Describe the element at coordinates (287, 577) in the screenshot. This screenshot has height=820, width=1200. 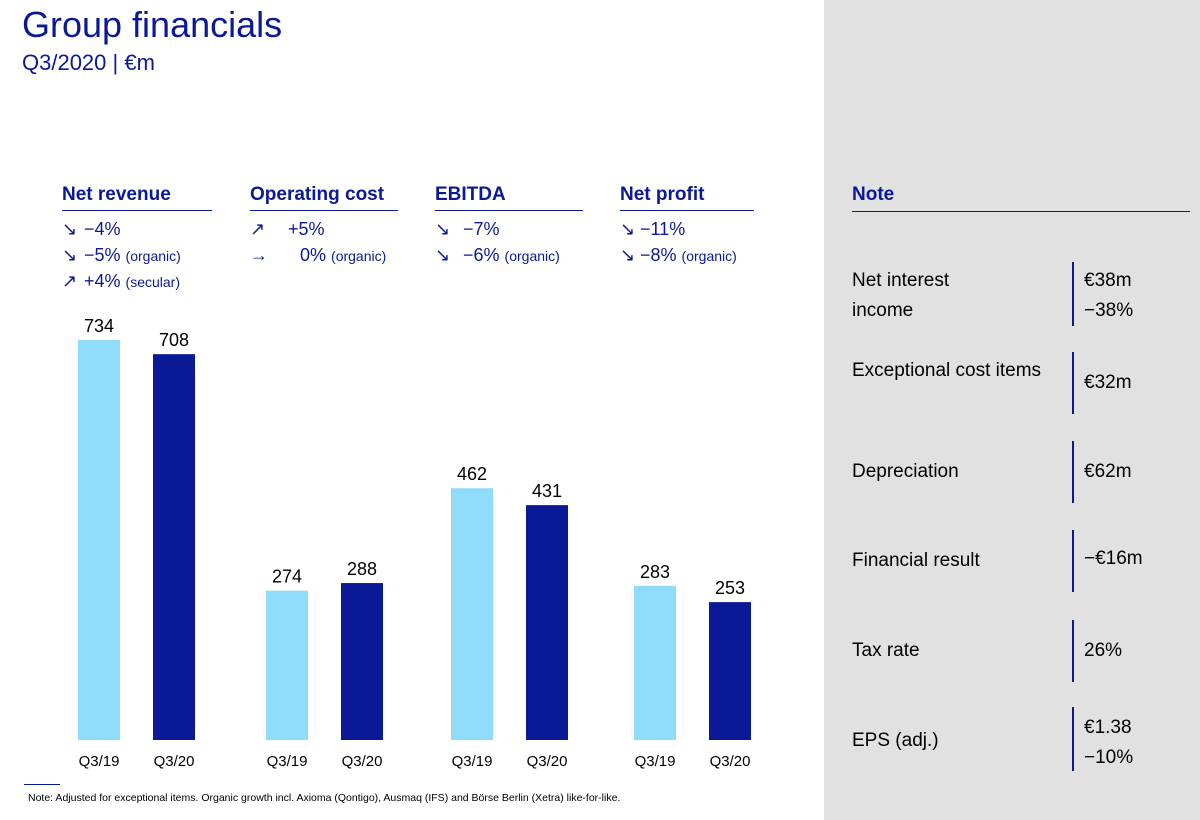
I see `bar-value-label: 274` at that location.